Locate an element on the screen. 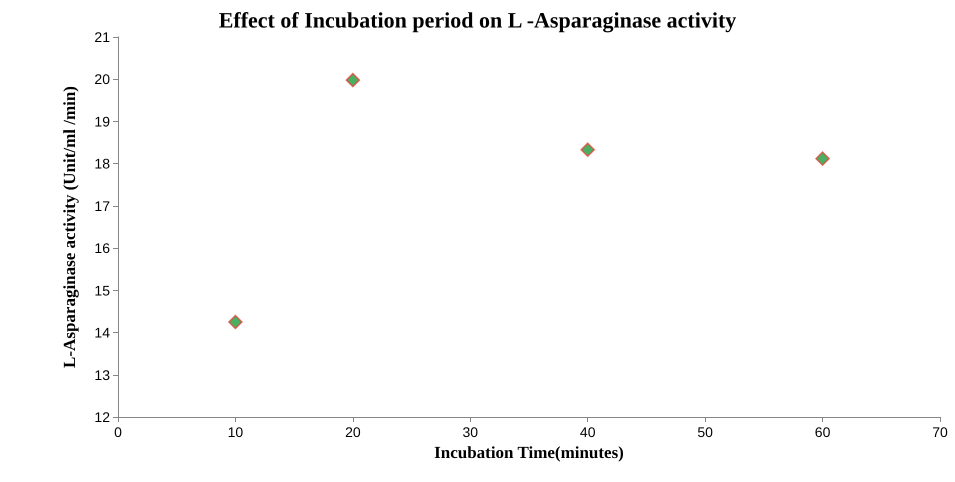 The height and width of the screenshot is (482, 955). x-tick-label: 30 is located at coordinates (470, 432).